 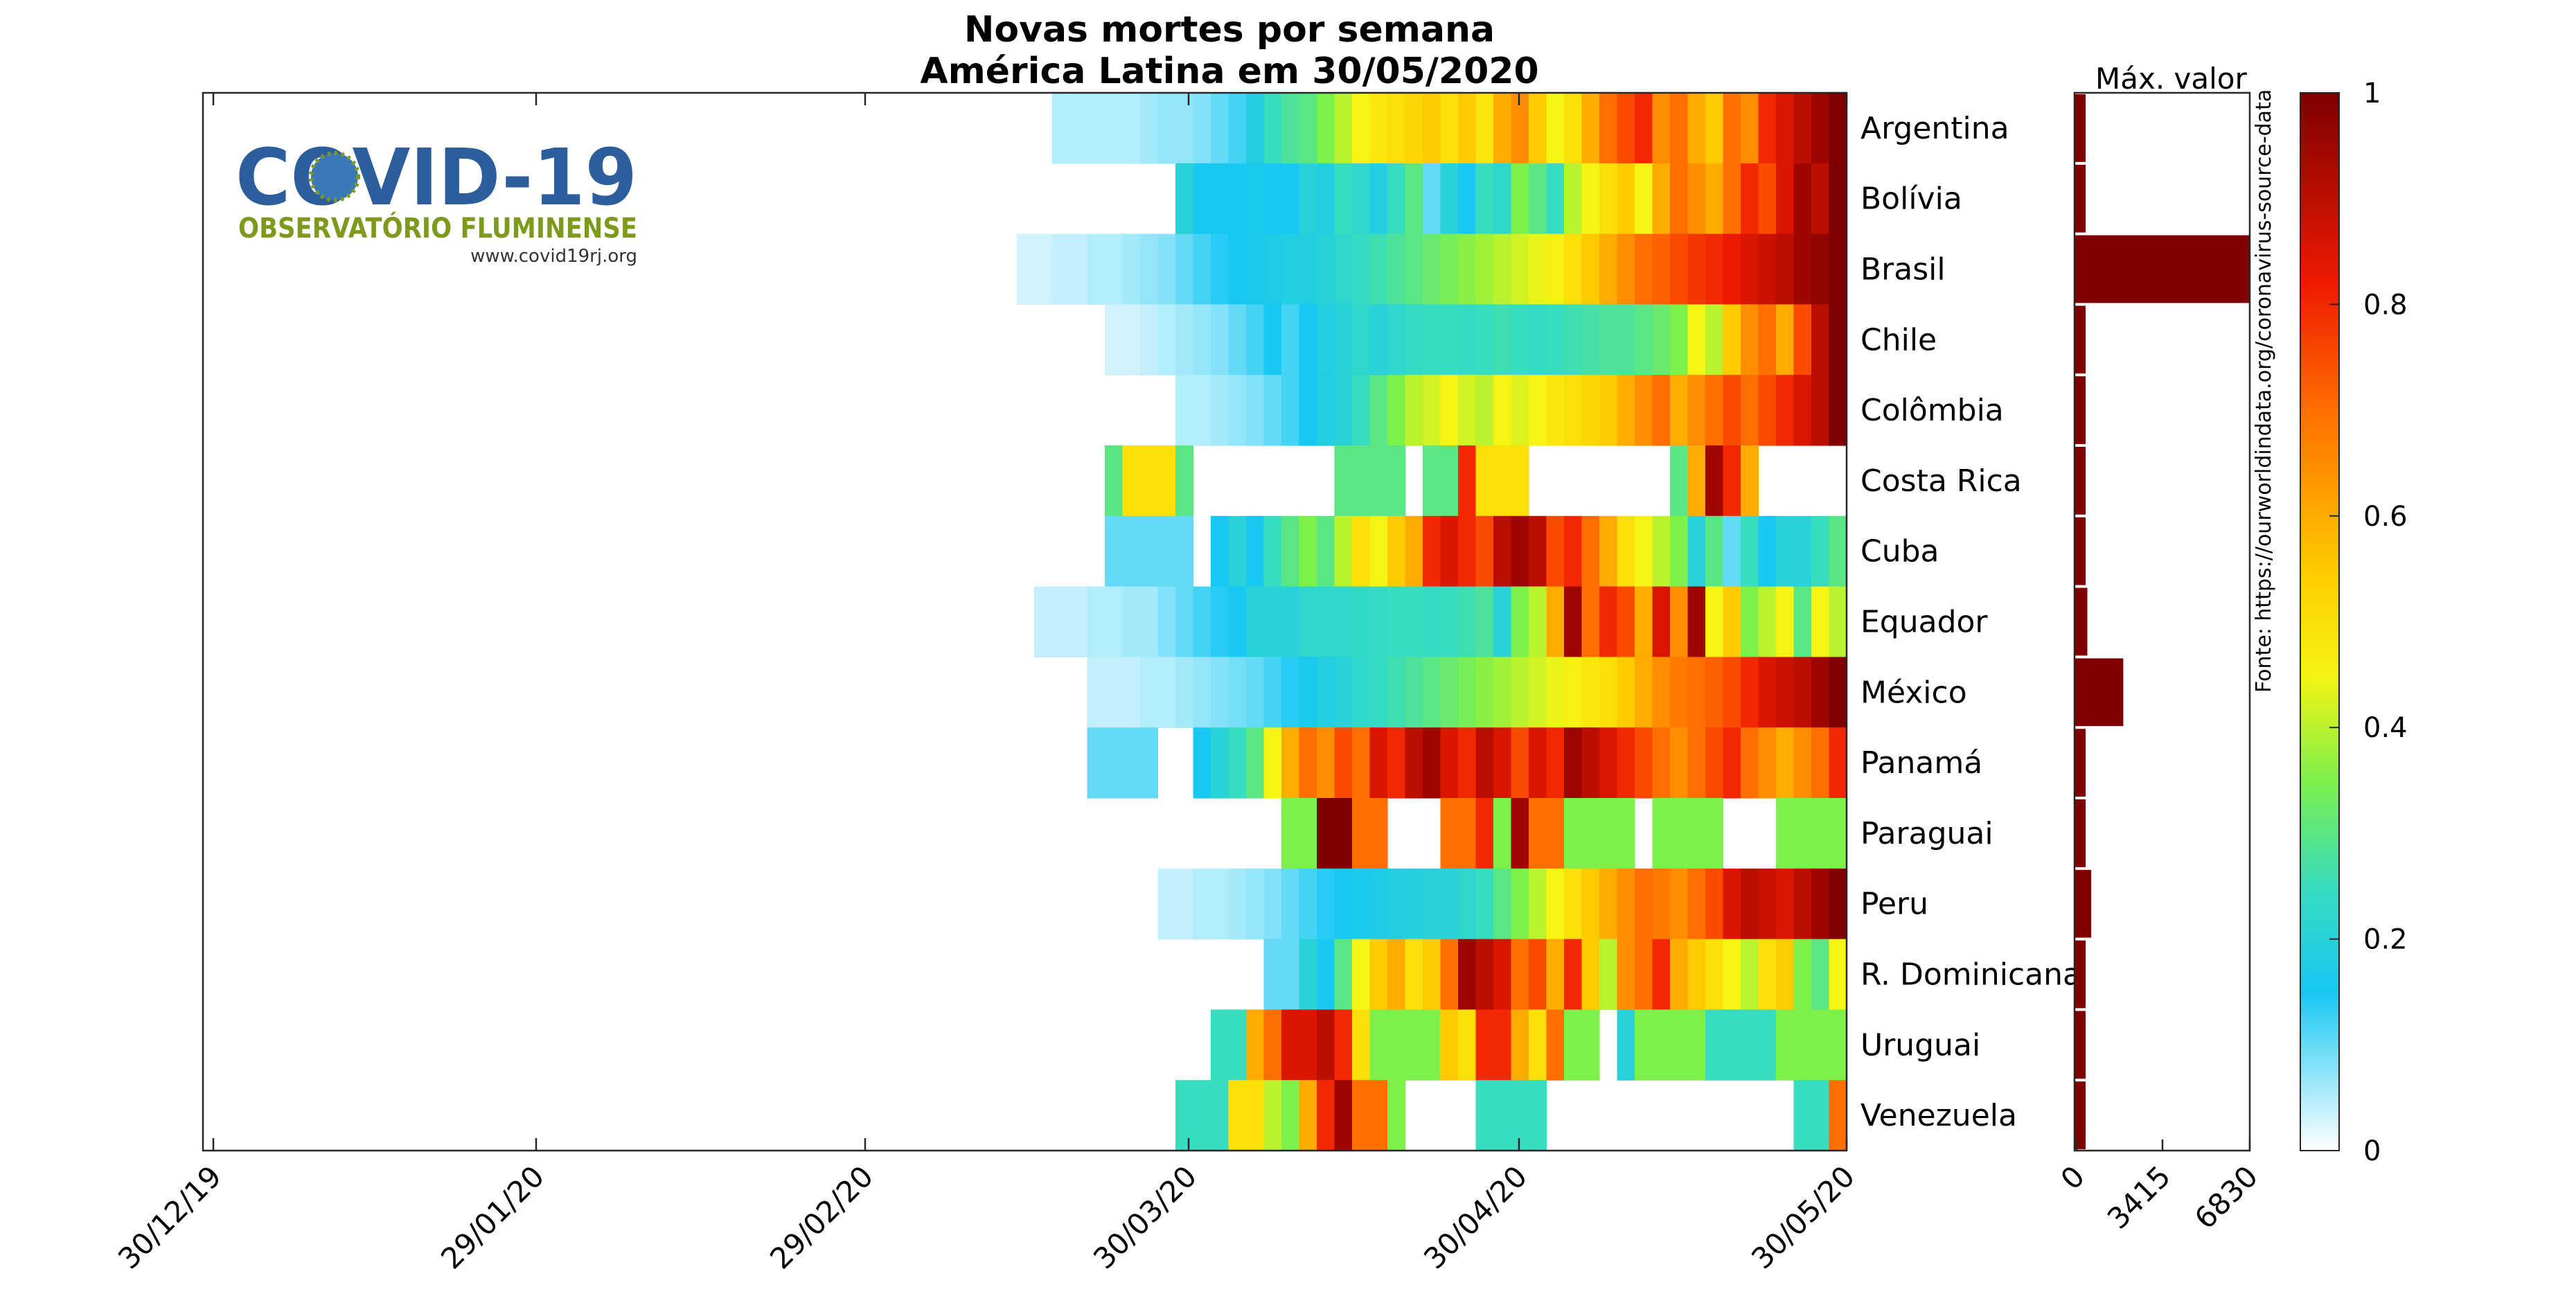 I want to click on colorbar-ticks: 0 0.2 0.4 0.6 0.8 1, so click(x=2368, y=622).